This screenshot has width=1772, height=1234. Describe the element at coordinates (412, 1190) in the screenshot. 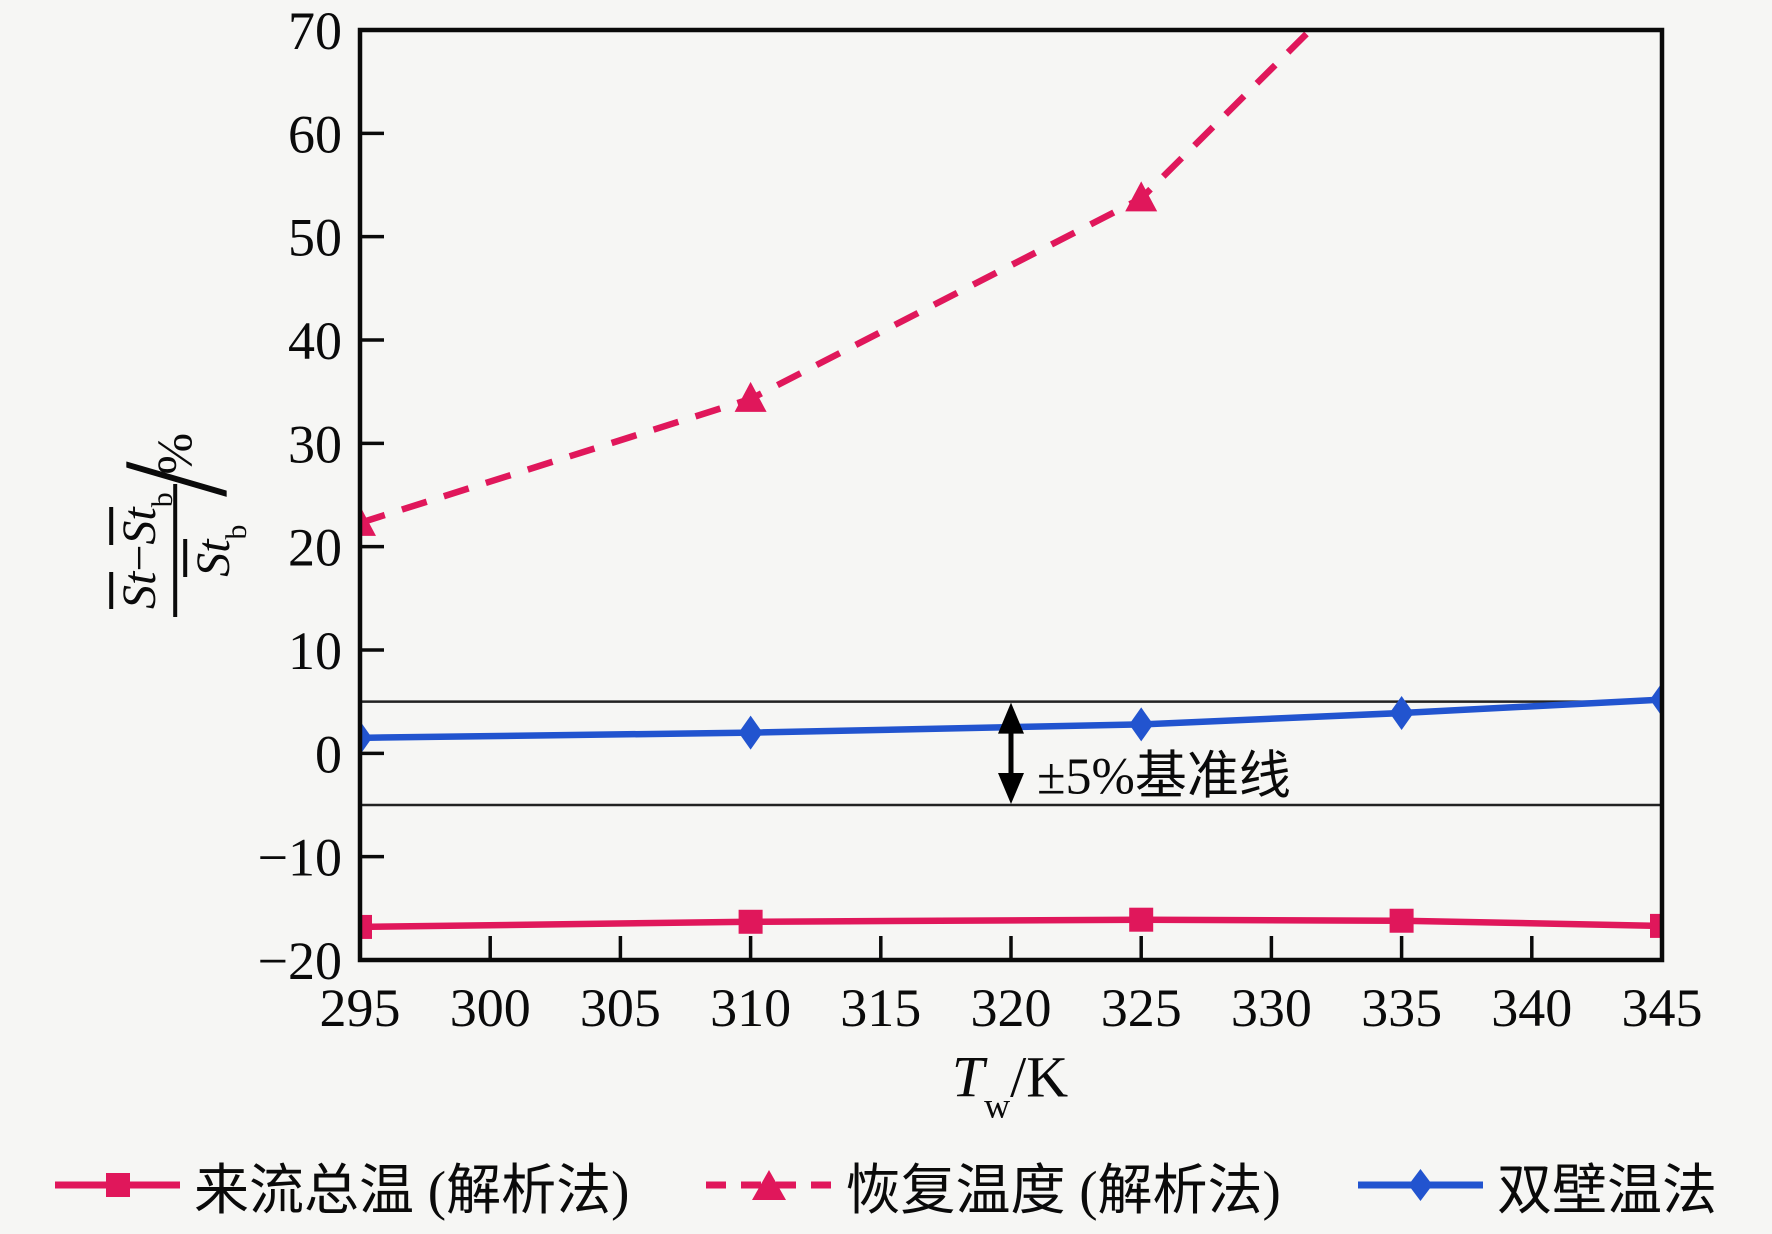

I see `legend-label: 来流总温 (解析法)` at that location.